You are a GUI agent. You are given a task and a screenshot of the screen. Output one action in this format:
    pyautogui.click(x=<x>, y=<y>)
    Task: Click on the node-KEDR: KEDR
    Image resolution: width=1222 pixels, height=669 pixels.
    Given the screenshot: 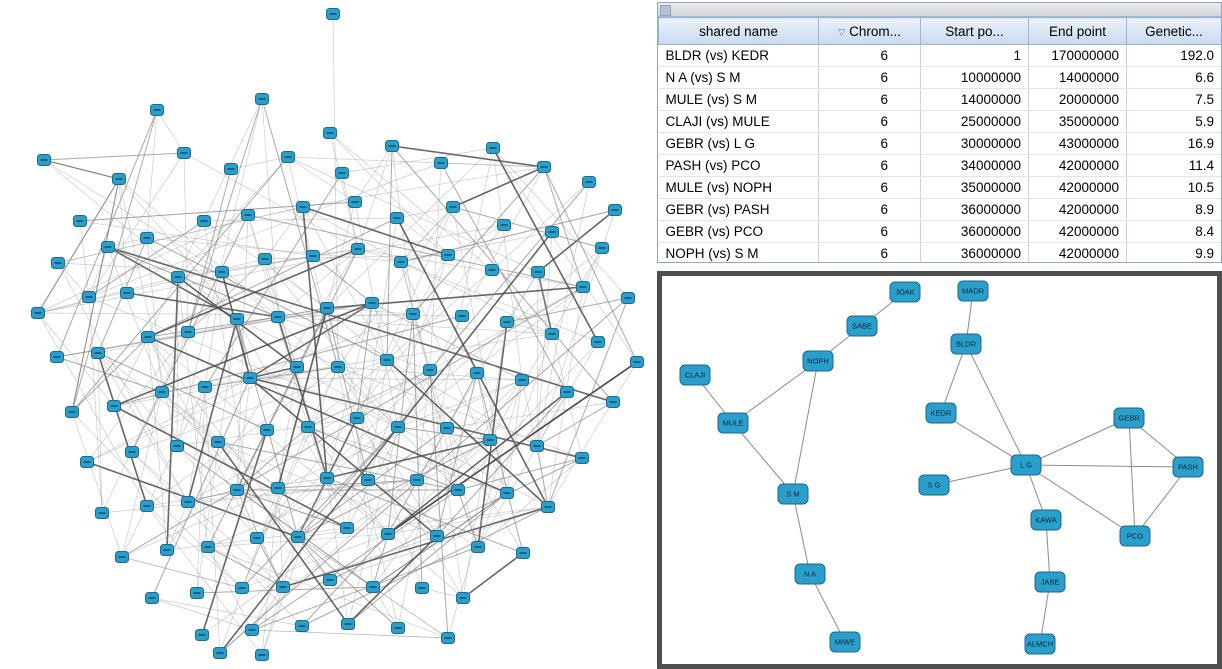 What is the action you would take?
    pyautogui.click(x=941, y=413)
    